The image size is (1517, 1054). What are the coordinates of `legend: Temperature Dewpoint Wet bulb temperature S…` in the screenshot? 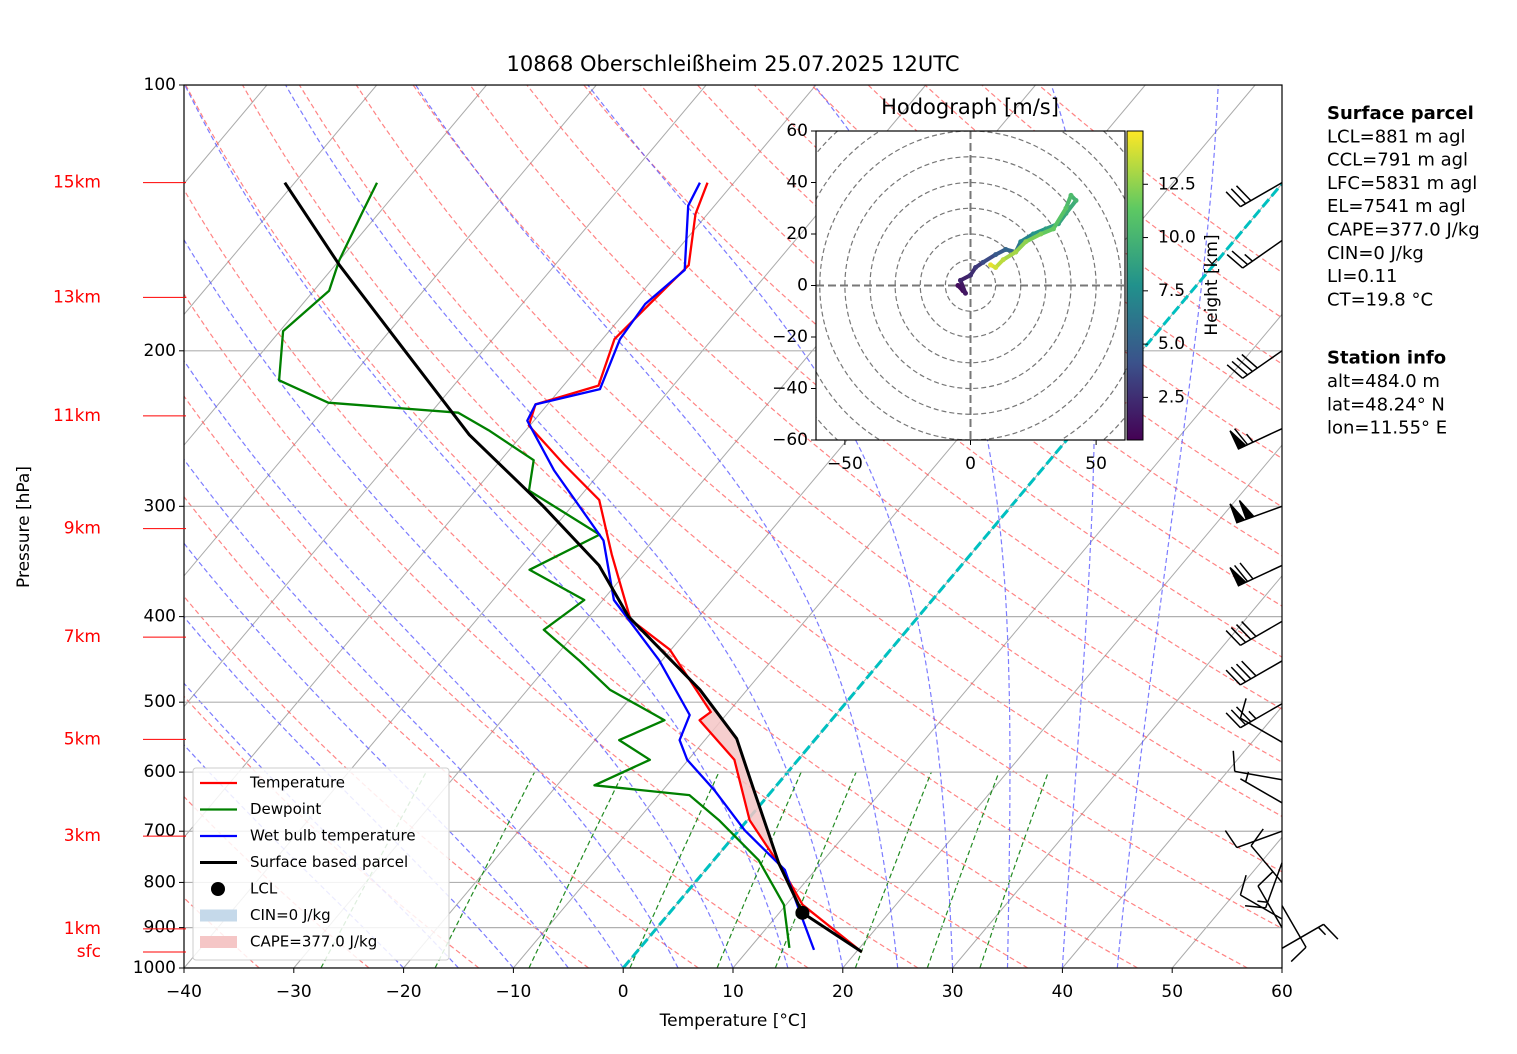 It's located at (308, 862).